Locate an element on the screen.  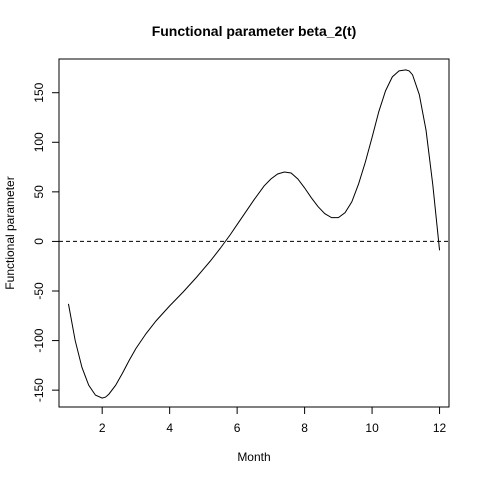
y-tick-label: -100 is located at coordinates (39, 340).